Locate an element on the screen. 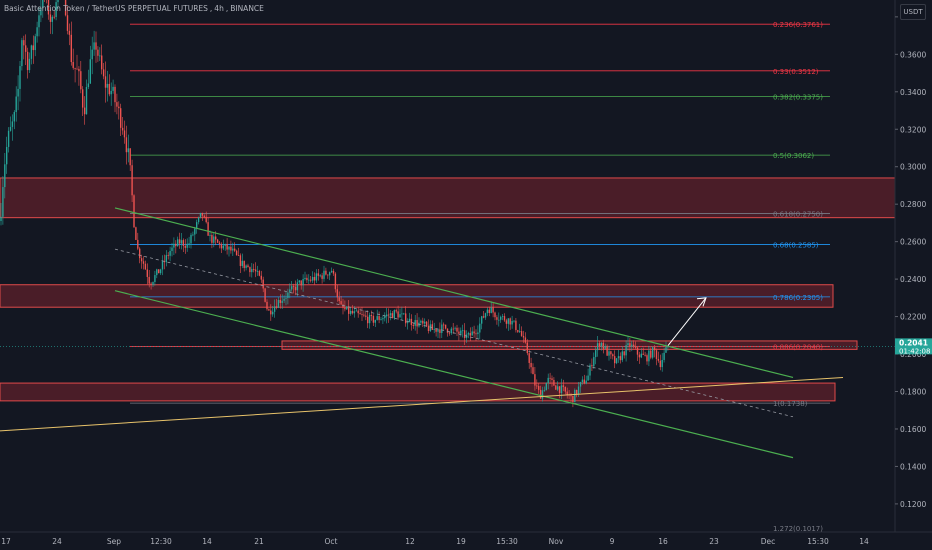  price-tick-label: 0.3200 is located at coordinates (913, 129).